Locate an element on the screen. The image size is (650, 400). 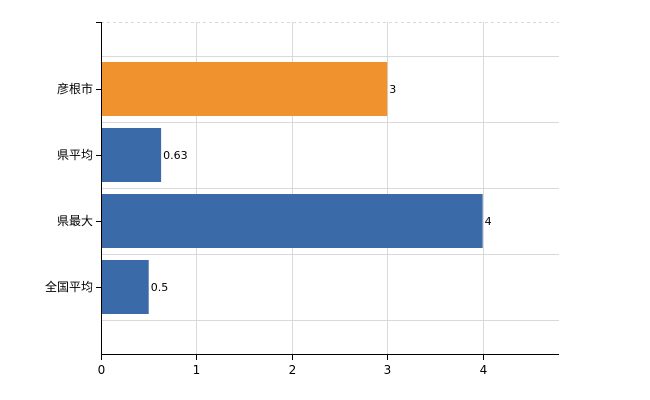
data-label-4: 0.5 is located at coordinates (160, 287).